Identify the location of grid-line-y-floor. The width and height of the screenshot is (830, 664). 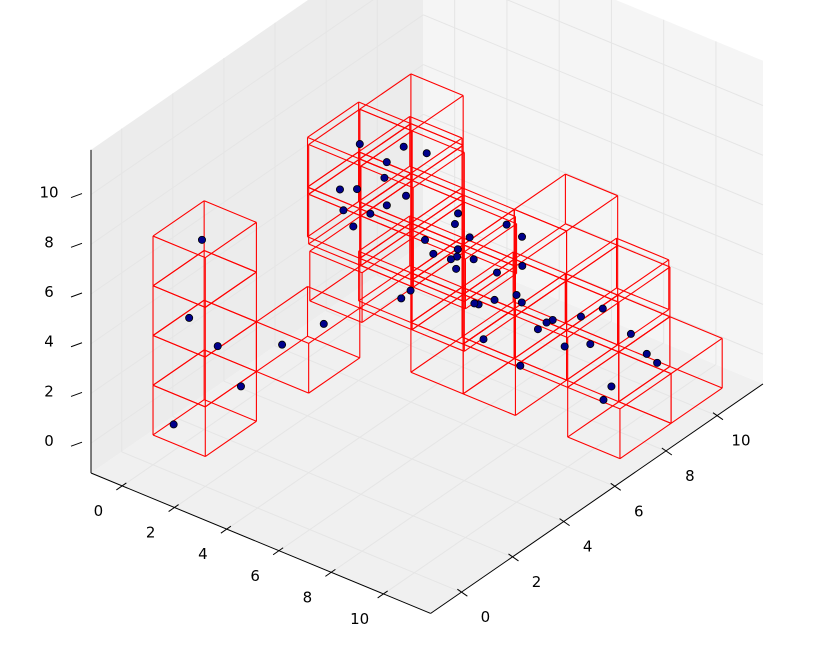
(547, 345).